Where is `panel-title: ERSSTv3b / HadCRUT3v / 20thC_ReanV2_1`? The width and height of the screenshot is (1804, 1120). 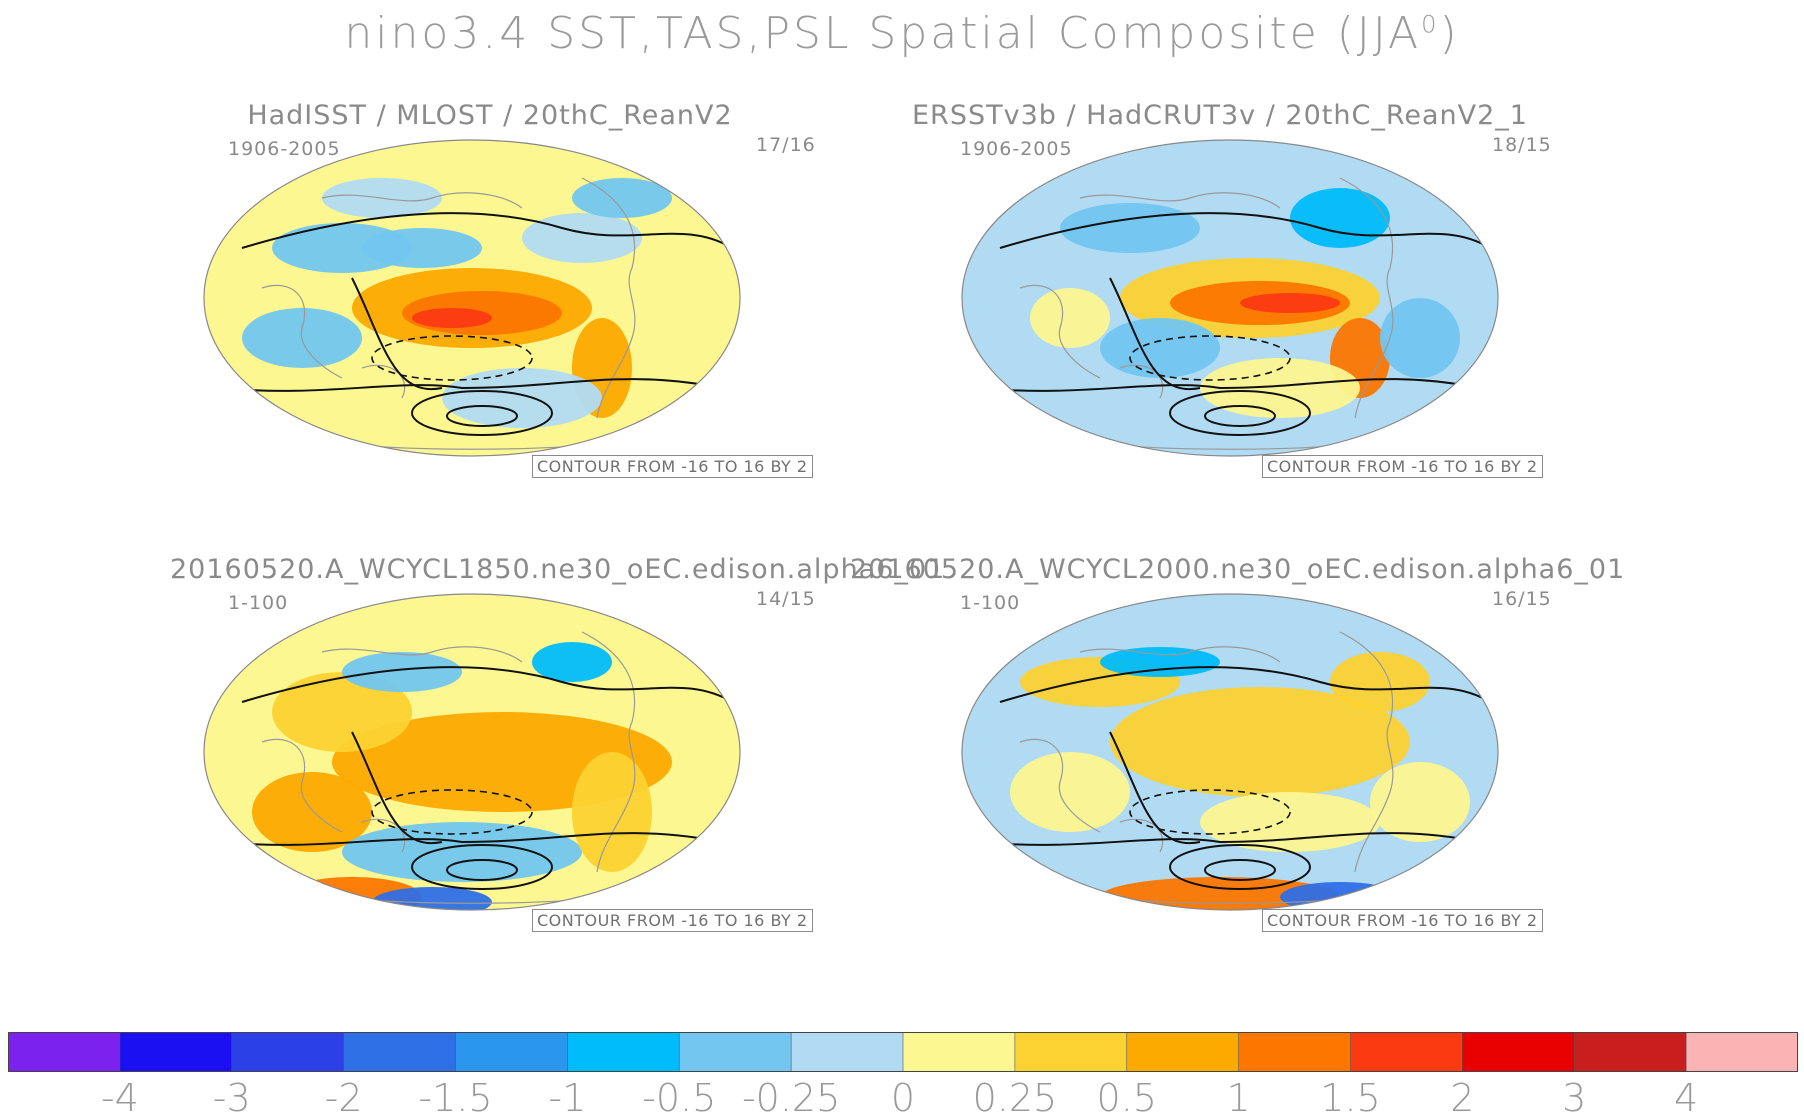 panel-title: ERSSTv3b / HadCRUT3v / 20thC_ReanV2_1 is located at coordinates (1220, 115).